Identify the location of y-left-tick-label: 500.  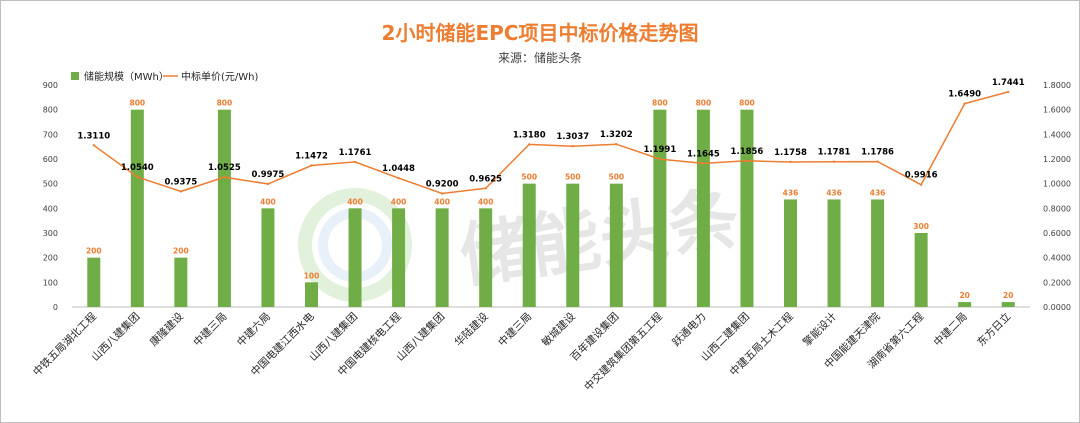
(50, 184).